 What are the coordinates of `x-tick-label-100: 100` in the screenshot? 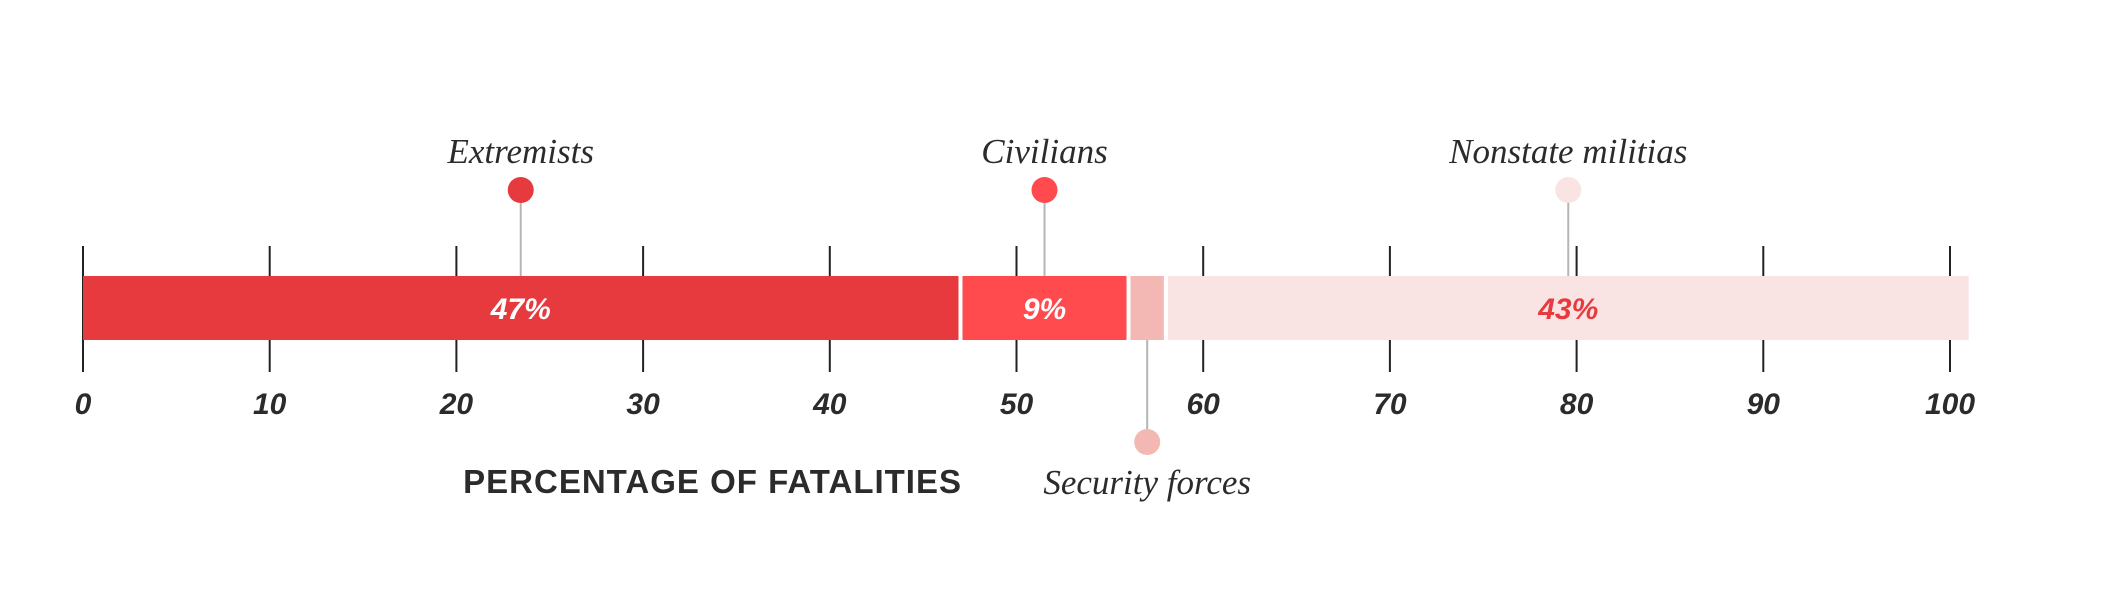 It's located at (1950, 404).